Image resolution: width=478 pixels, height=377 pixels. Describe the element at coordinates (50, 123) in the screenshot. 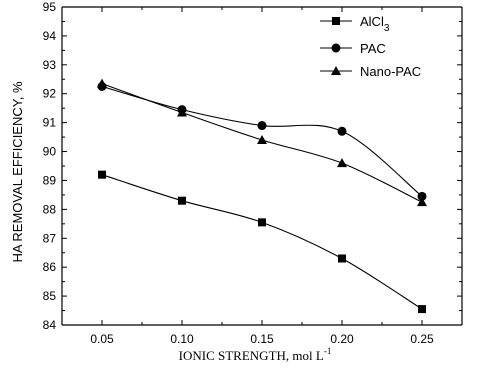

I see `y-tick-label: 91` at that location.